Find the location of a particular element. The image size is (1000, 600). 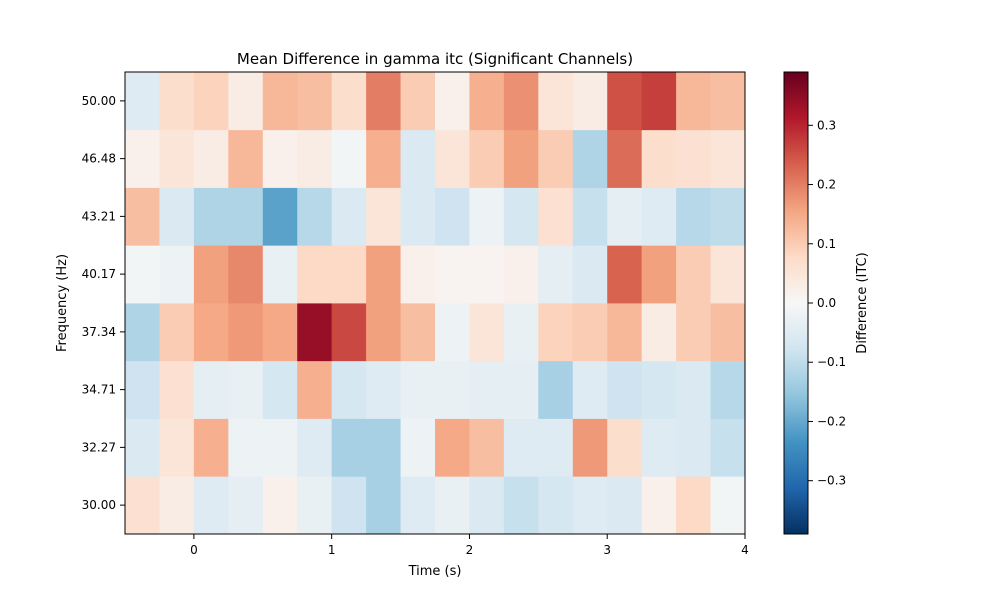

colorbar-axis: −0.3 −0.2 −0.1 0.0 0.1 0.2 0.3 is located at coordinates (827, 303).